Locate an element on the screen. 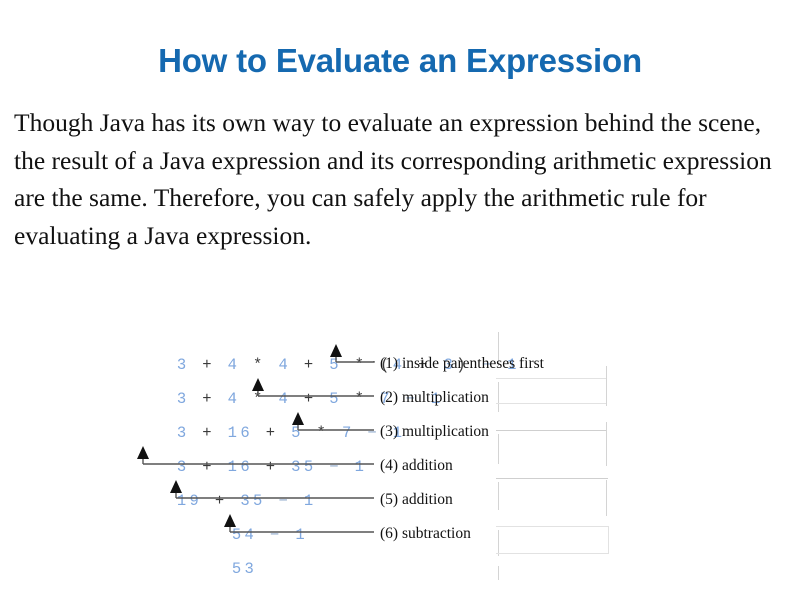 This screenshot has height=600, width=800. code-line-7-result: 53 is located at coordinates (244, 569).